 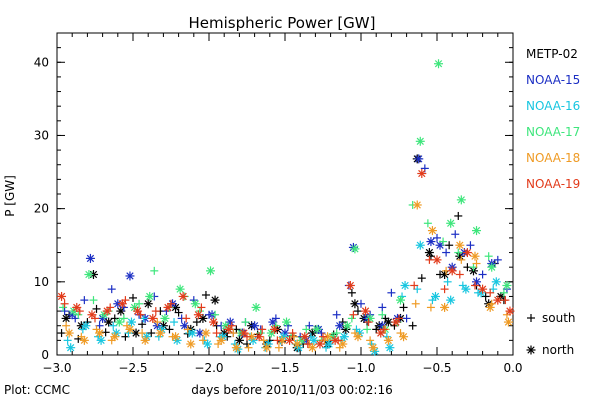 I want to click on legend-noaa-17: NOAA-17, so click(x=553, y=132).